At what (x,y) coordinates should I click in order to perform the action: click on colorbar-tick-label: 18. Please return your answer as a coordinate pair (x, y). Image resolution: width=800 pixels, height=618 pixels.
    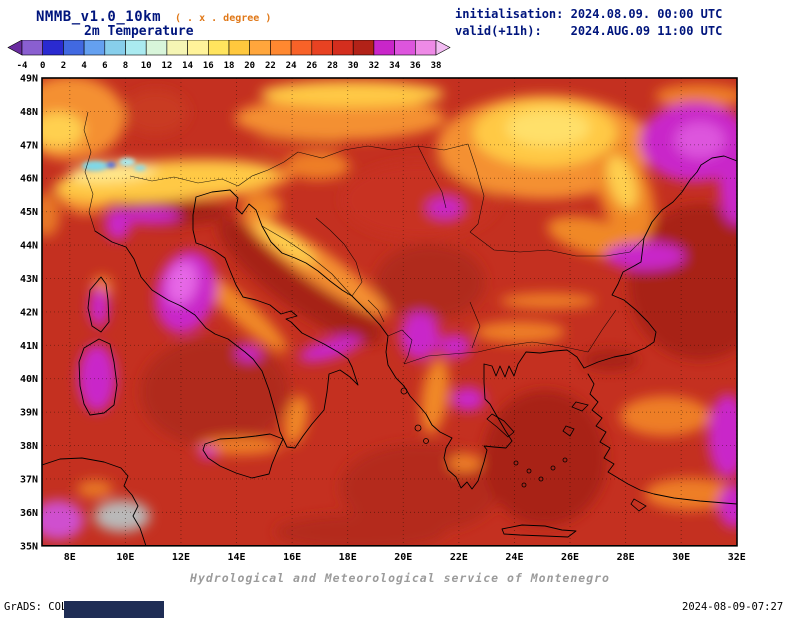
    Looking at the image, I should click on (229, 66).